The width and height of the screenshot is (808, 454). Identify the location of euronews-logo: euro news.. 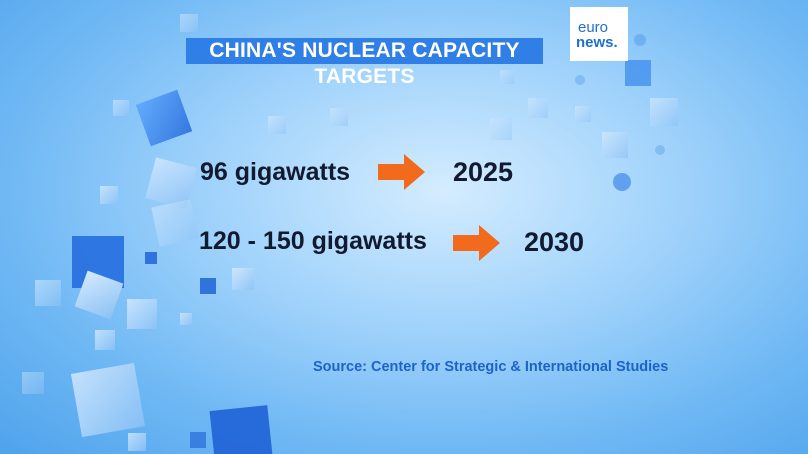
(599, 34).